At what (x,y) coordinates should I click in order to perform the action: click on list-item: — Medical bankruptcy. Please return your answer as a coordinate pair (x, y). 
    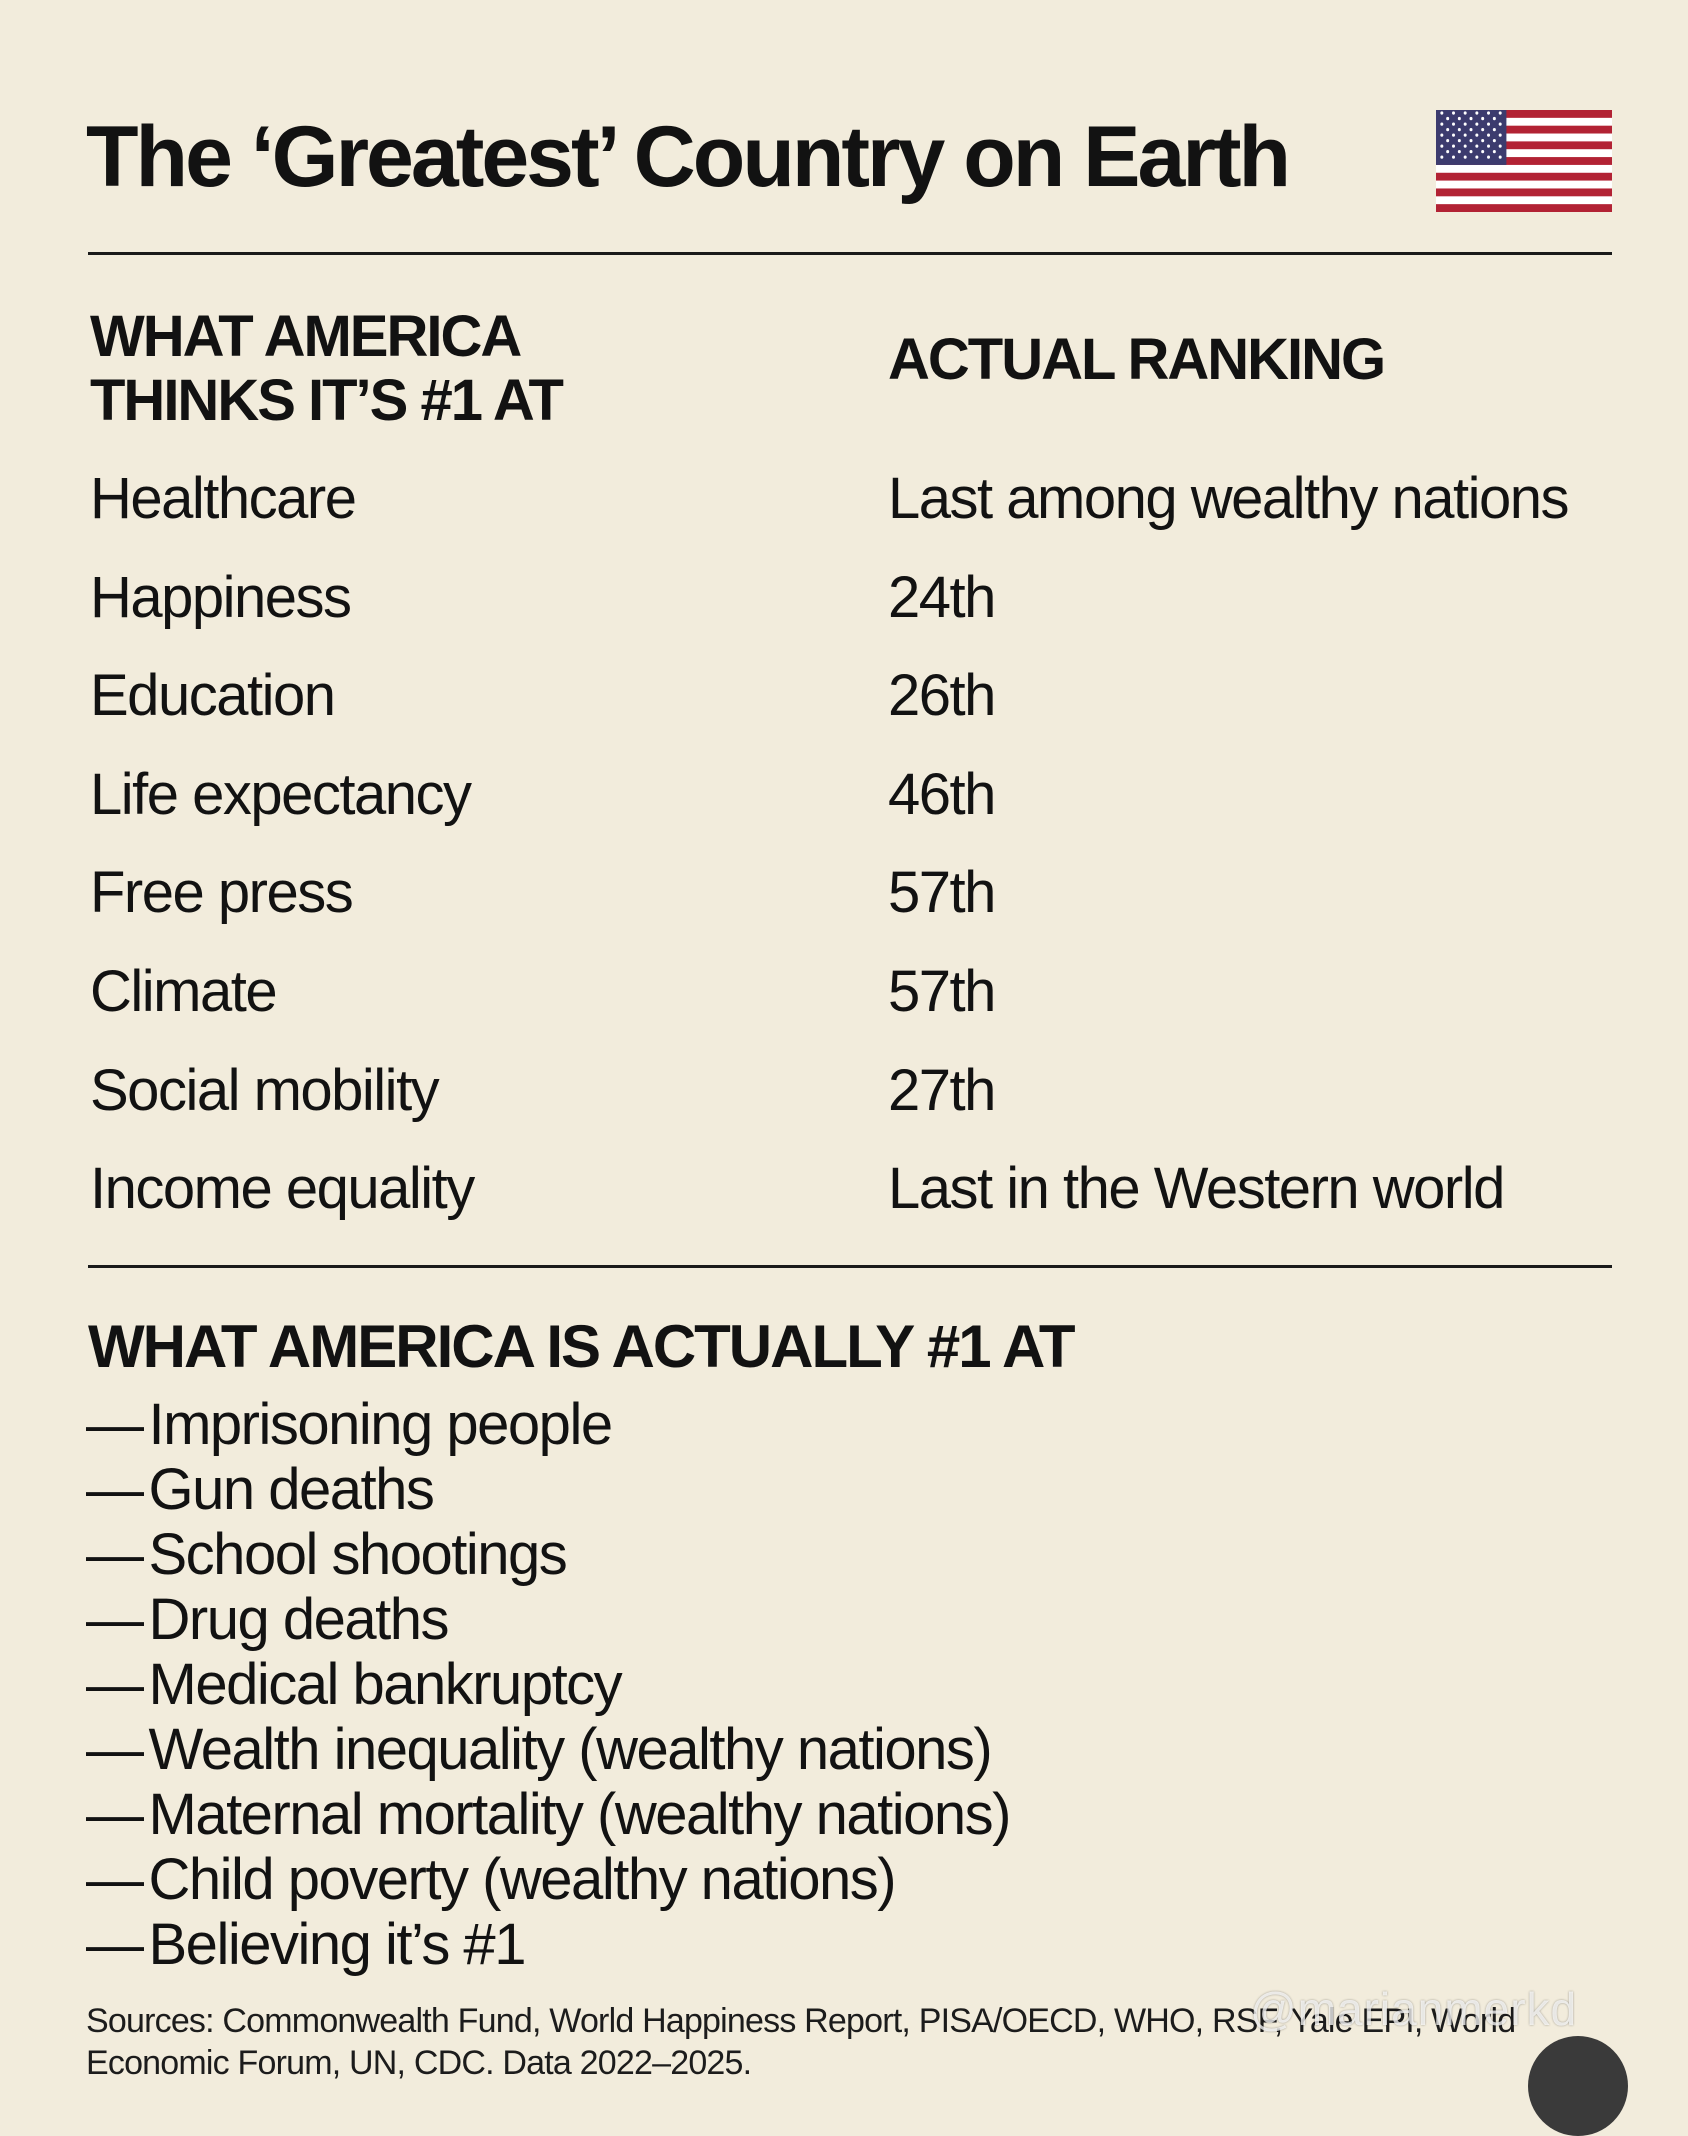
    Looking at the image, I should click on (548, 1684).